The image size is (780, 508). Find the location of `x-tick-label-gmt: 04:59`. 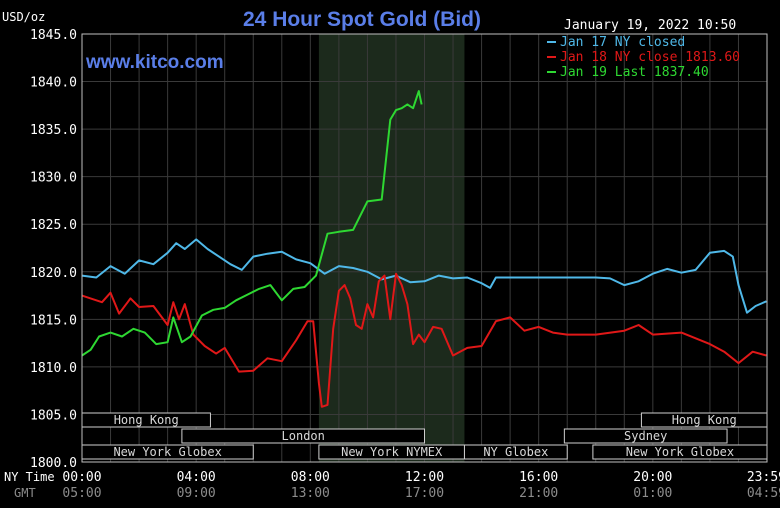

x-tick-label-gmt: 04:59 is located at coordinates (763, 493).